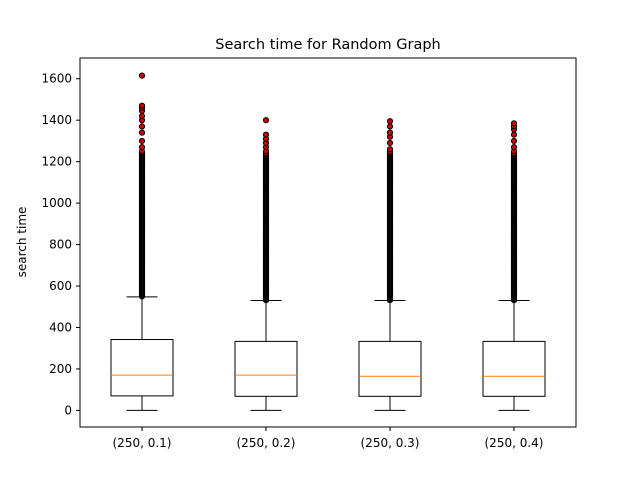 This screenshot has width=640, height=480. What do you see at coordinates (60, 245) in the screenshot?
I see `y-tick-label: 800` at bounding box center [60, 245].